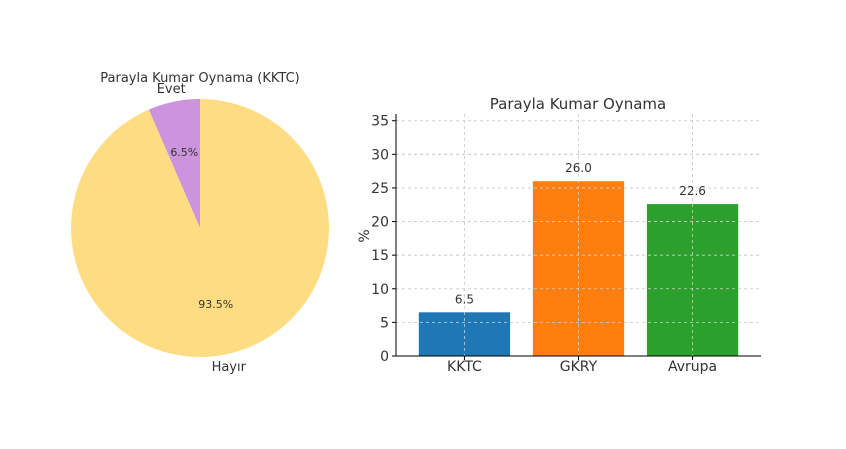 The width and height of the screenshot is (846, 449). What do you see at coordinates (380, 155) in the screenshot?
I see `y-tick-label: 30` at bounding box center [380, 155].